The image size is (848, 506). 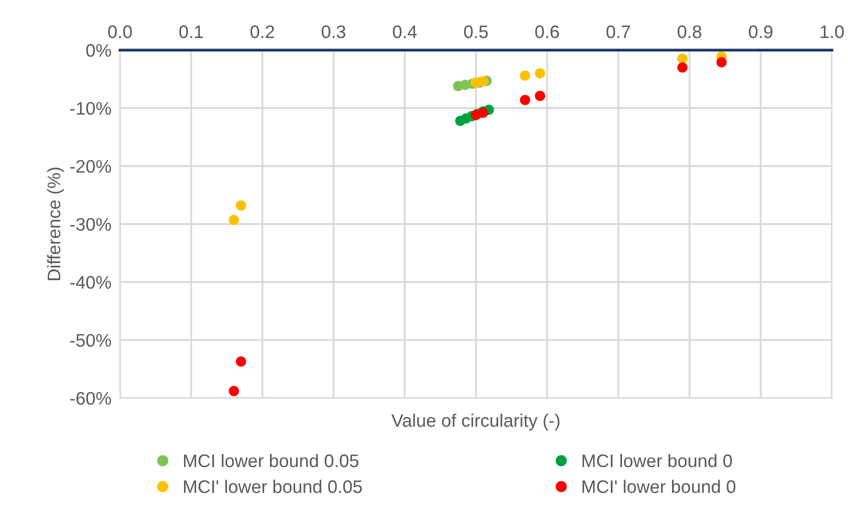 What do you see at coordinates (476, 31) in the screenshot?
I see `x-tick-label: 0.5` at bounding box center [476, 31].